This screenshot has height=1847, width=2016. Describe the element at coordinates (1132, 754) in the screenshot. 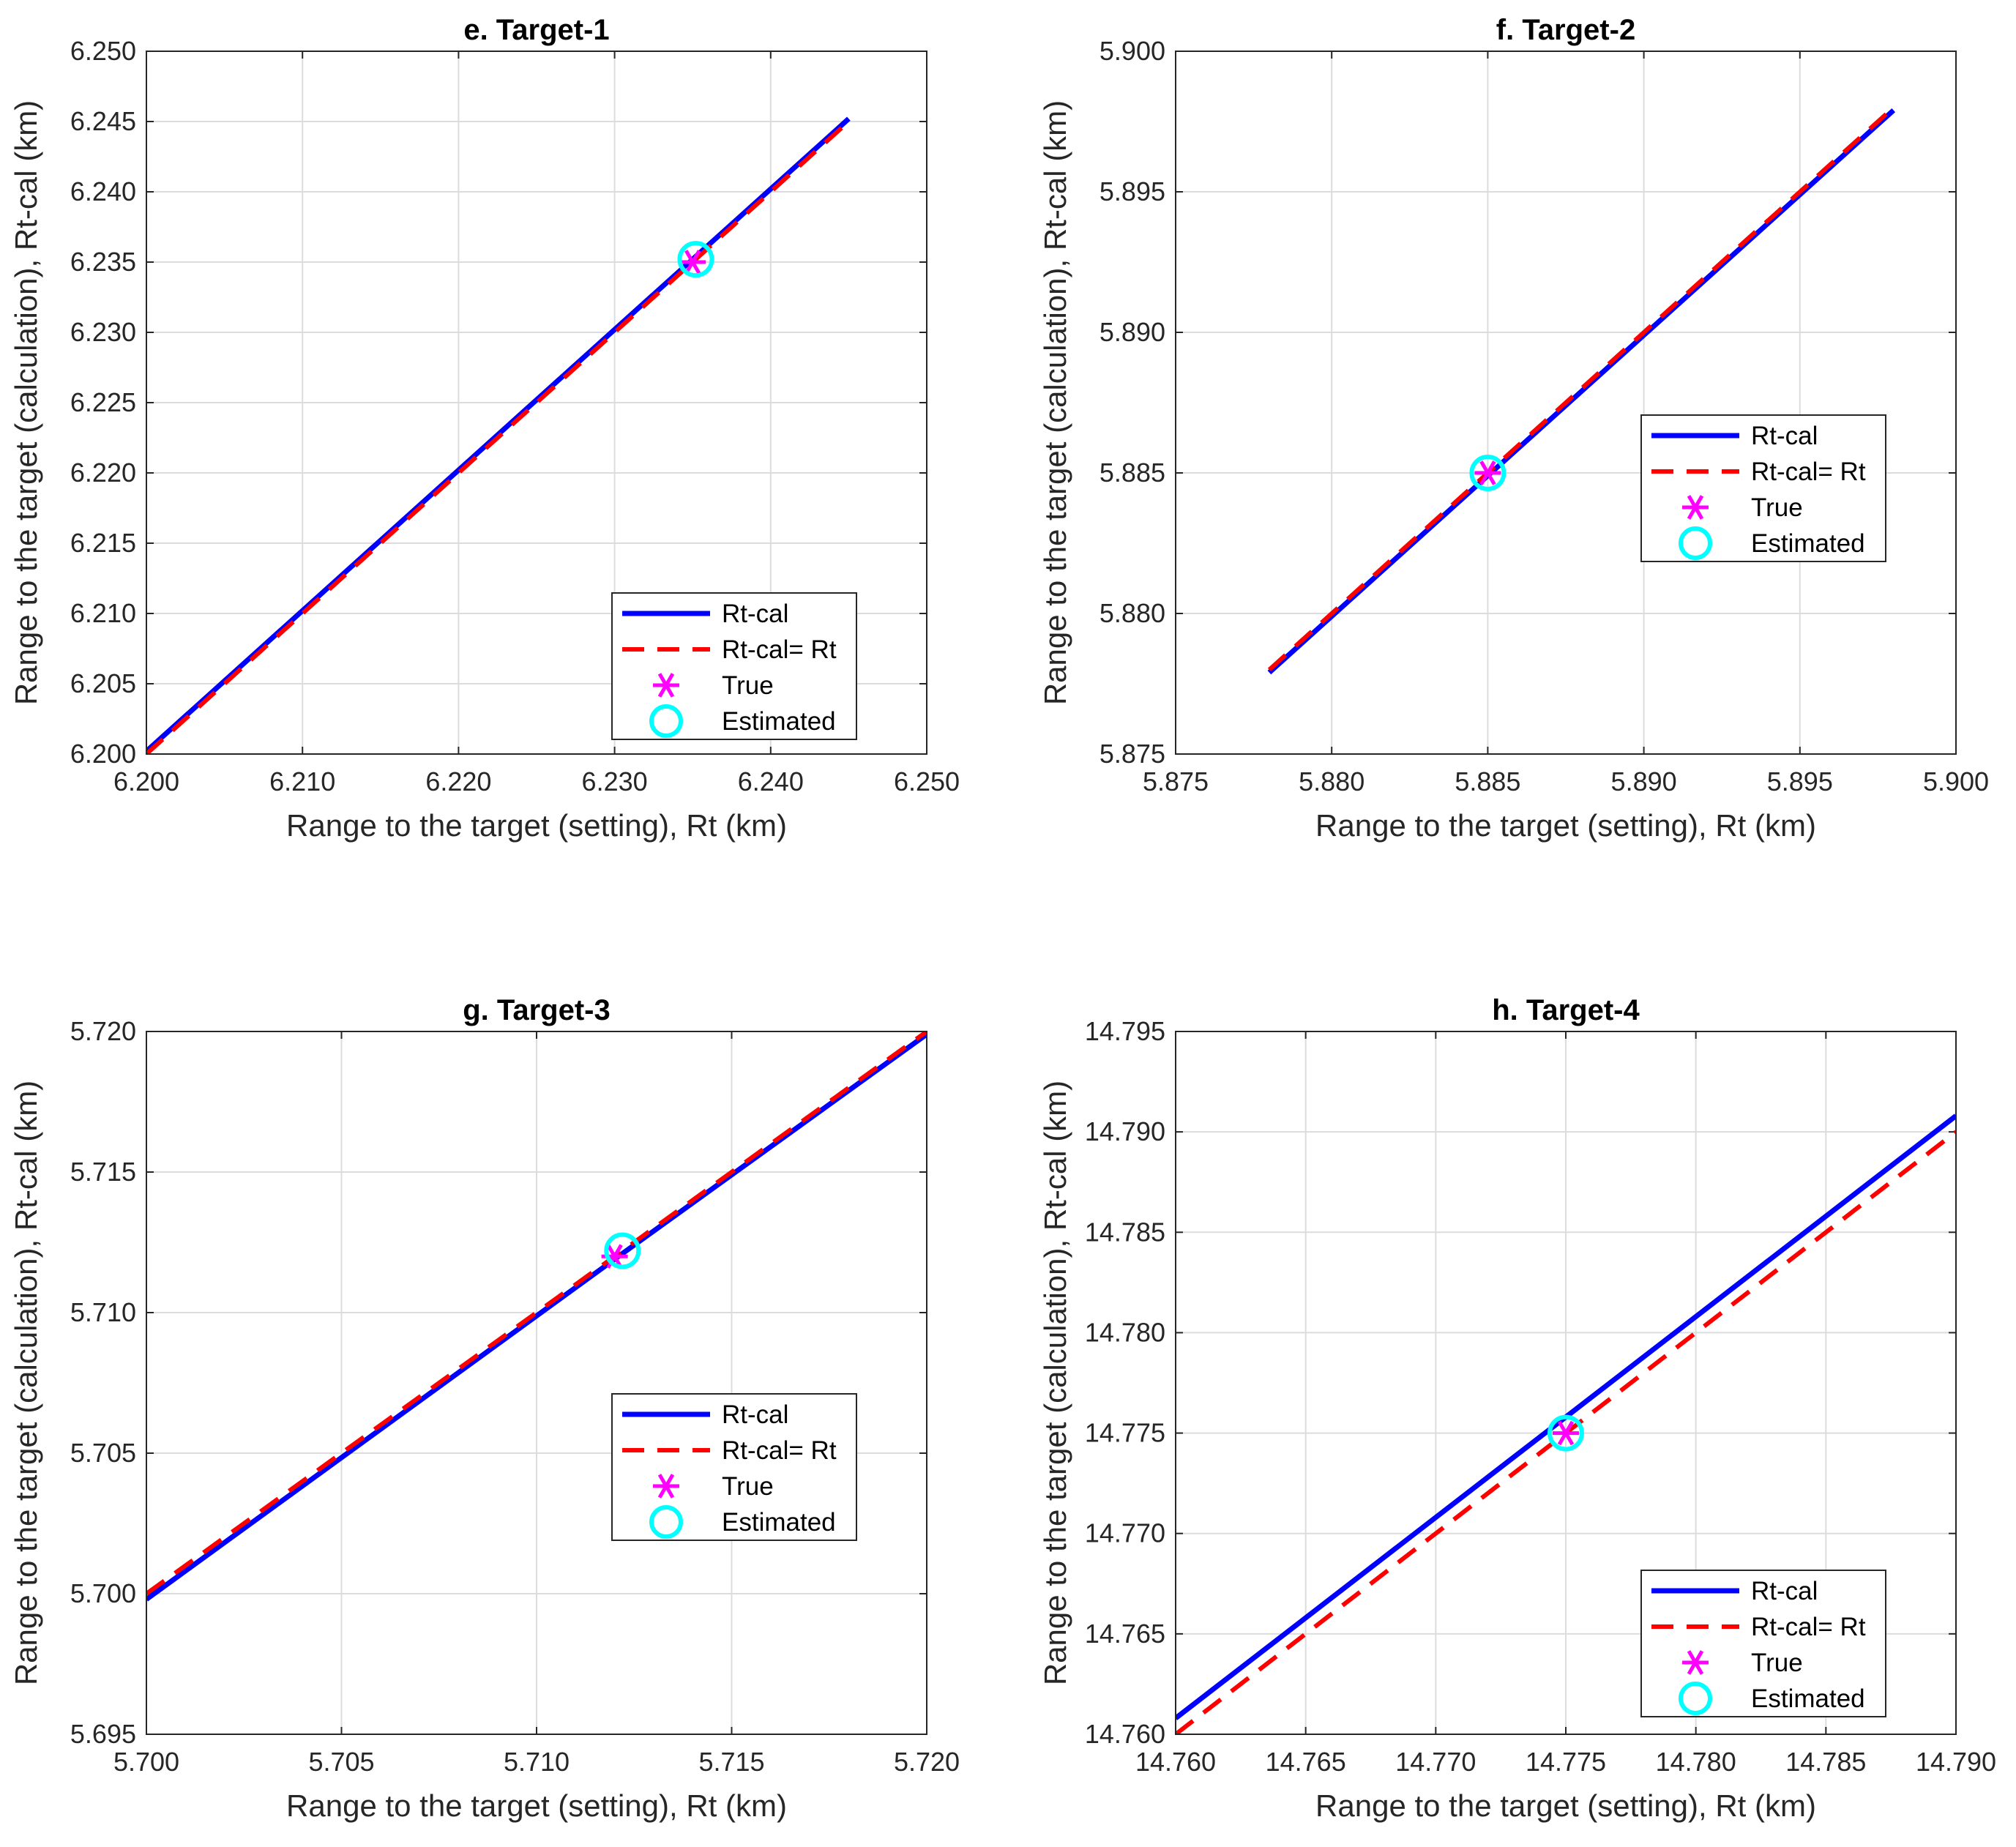

I see `y-tick-label: 5.875` at that location.